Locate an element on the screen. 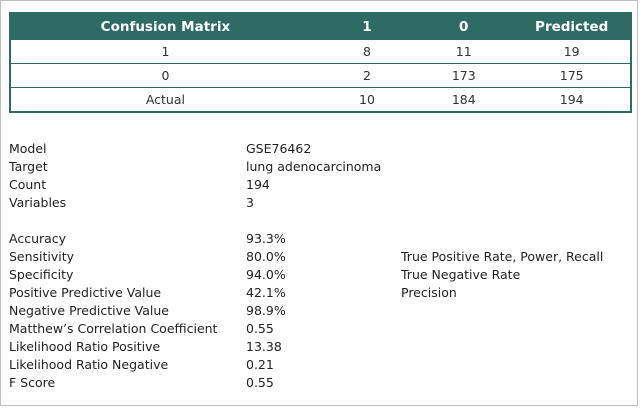  metric-label: Likelihood Ratio Positive is located at coordinates (85, 346).